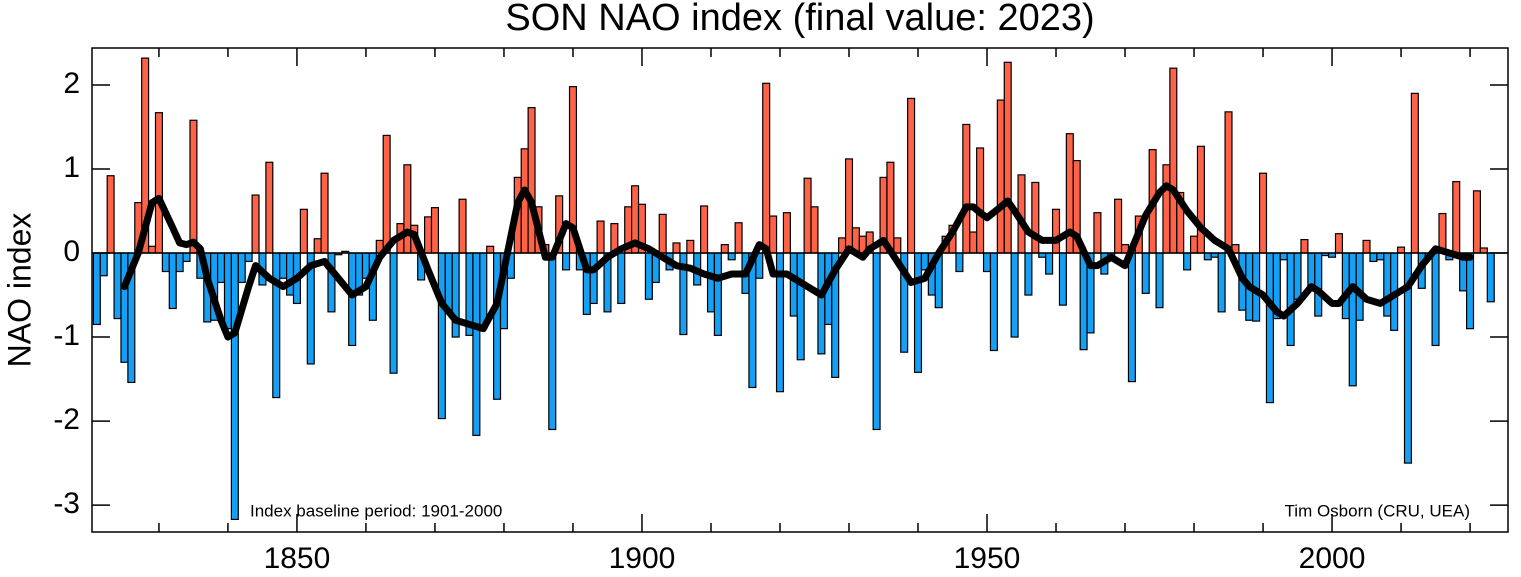  Describe the element at coordinates (799, 19) in the screenshot. I see `chart-title: SON NAO index (final value: 2023)` at that location.